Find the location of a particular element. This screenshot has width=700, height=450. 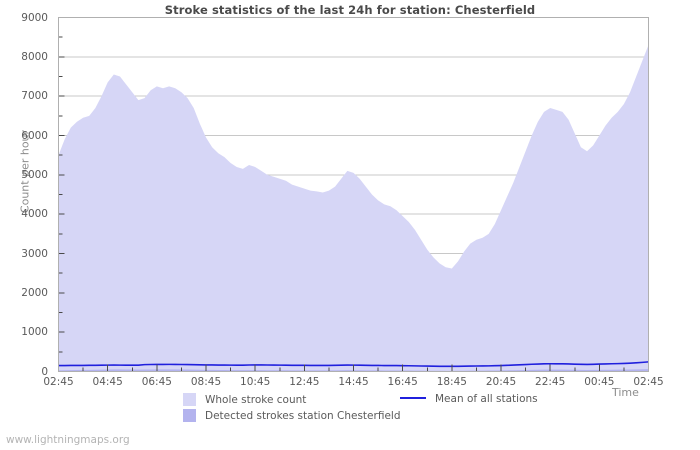

x-axis-tick-label: 10:45 is located at coordinates (255, 382).